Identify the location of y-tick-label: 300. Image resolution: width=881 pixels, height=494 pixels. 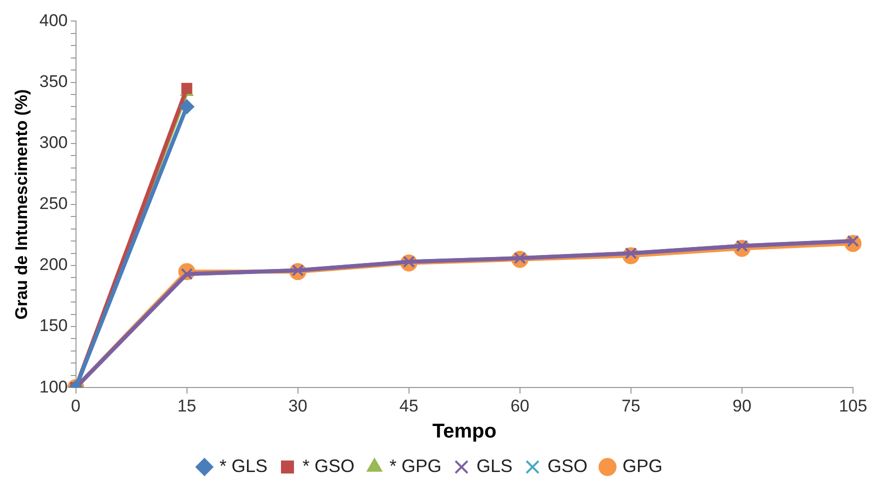
(53, 142).